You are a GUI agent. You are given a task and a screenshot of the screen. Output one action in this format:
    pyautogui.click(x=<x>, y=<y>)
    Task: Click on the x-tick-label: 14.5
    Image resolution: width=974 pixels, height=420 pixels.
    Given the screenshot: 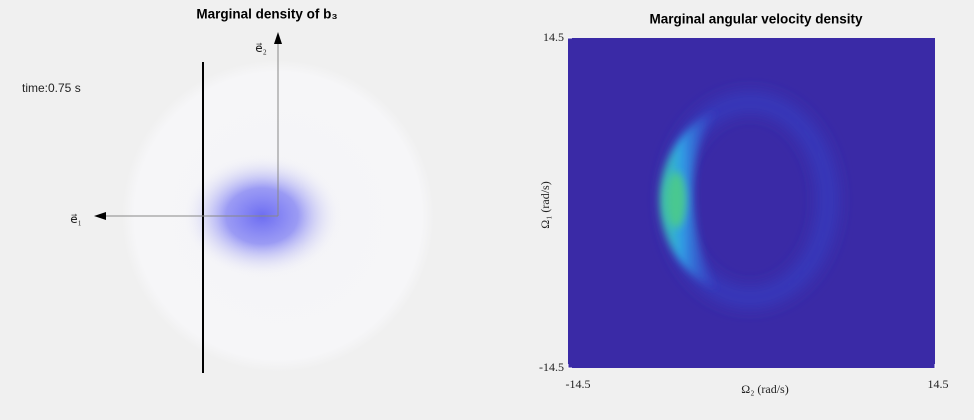 What is the action you would take?
    pyautogui.click(x=938, y=384)
    